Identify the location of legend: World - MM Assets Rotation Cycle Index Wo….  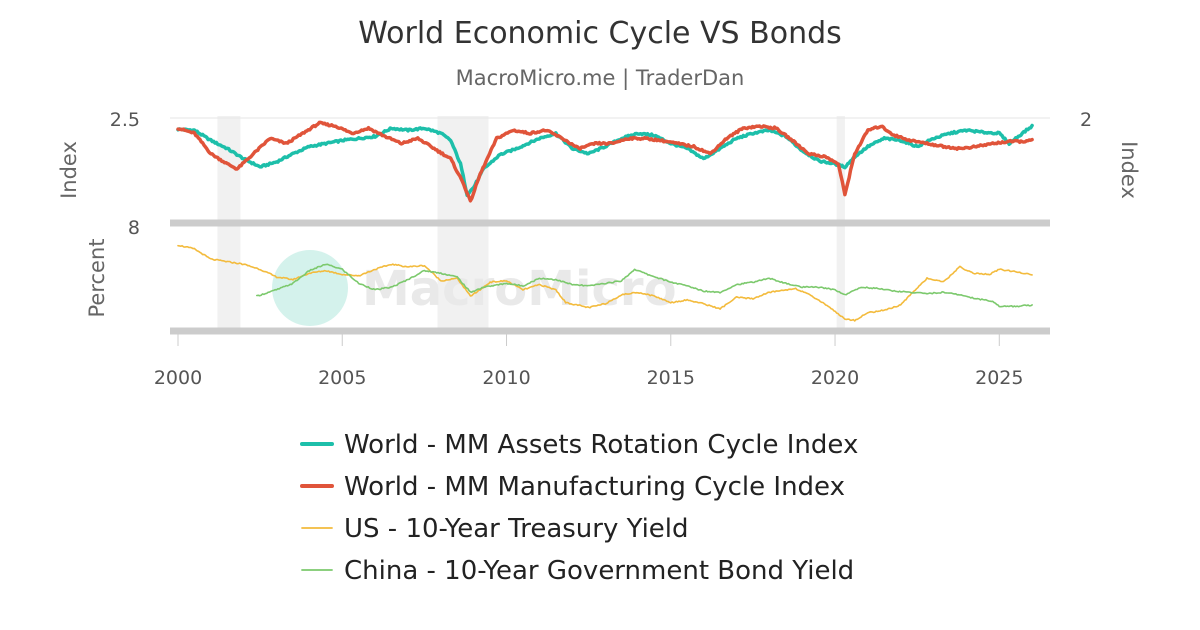
(579, 508).